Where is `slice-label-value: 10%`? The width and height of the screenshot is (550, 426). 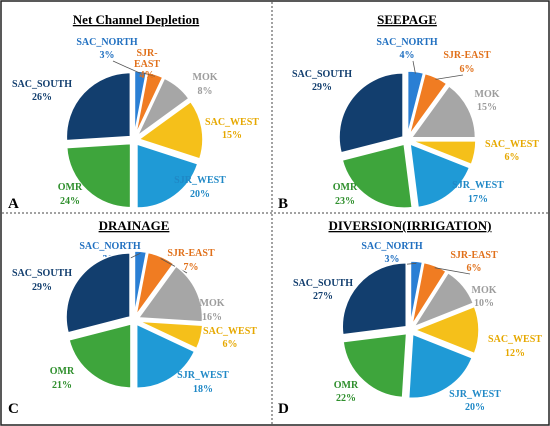 slice-label-value: 10% is located at coordinates (484, 303).